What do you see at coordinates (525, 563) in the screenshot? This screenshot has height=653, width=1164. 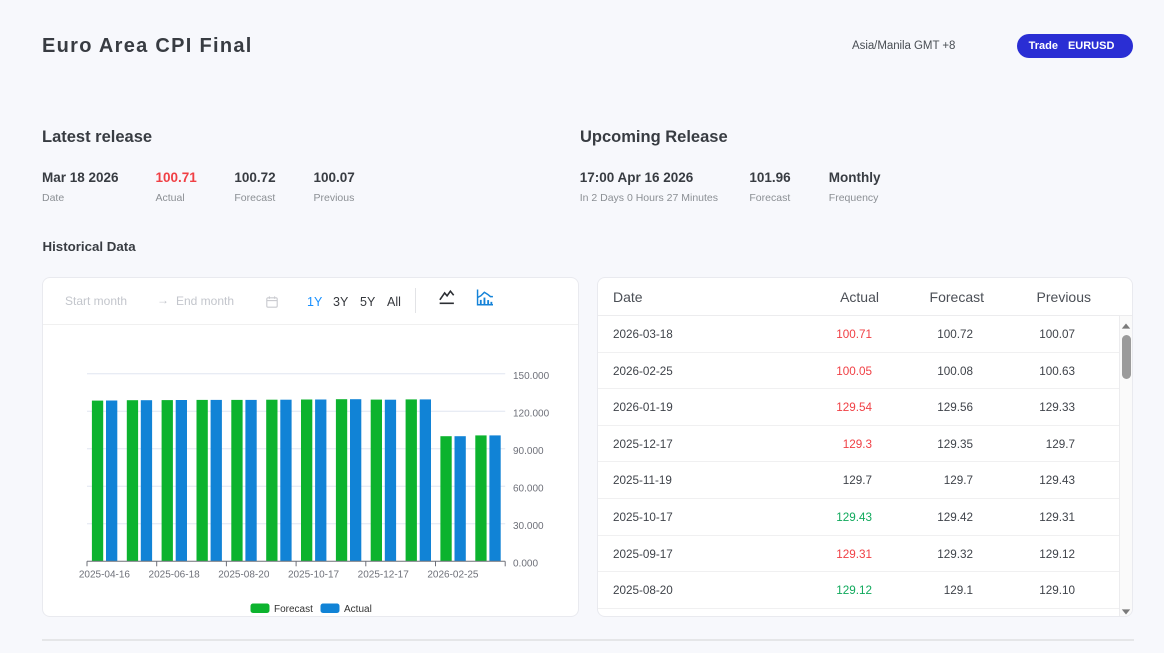 I see `svg-text: 0.000` at bounding box center [525, 563].